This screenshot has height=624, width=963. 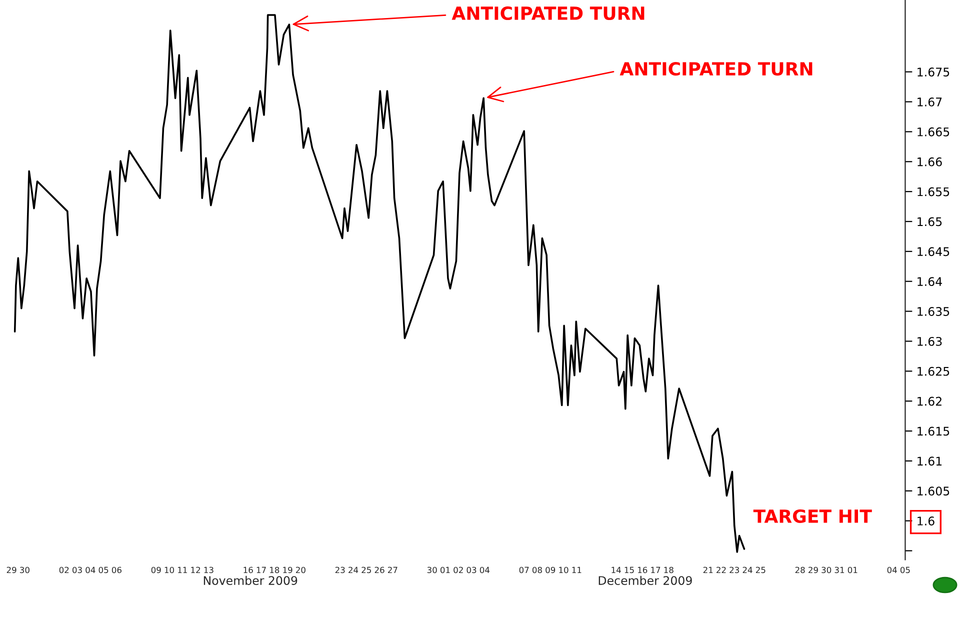 What do you see at coordinates (393, 570) in the screenshot?
I see `x-tick-label: 27` at bounding box center [393, 570].